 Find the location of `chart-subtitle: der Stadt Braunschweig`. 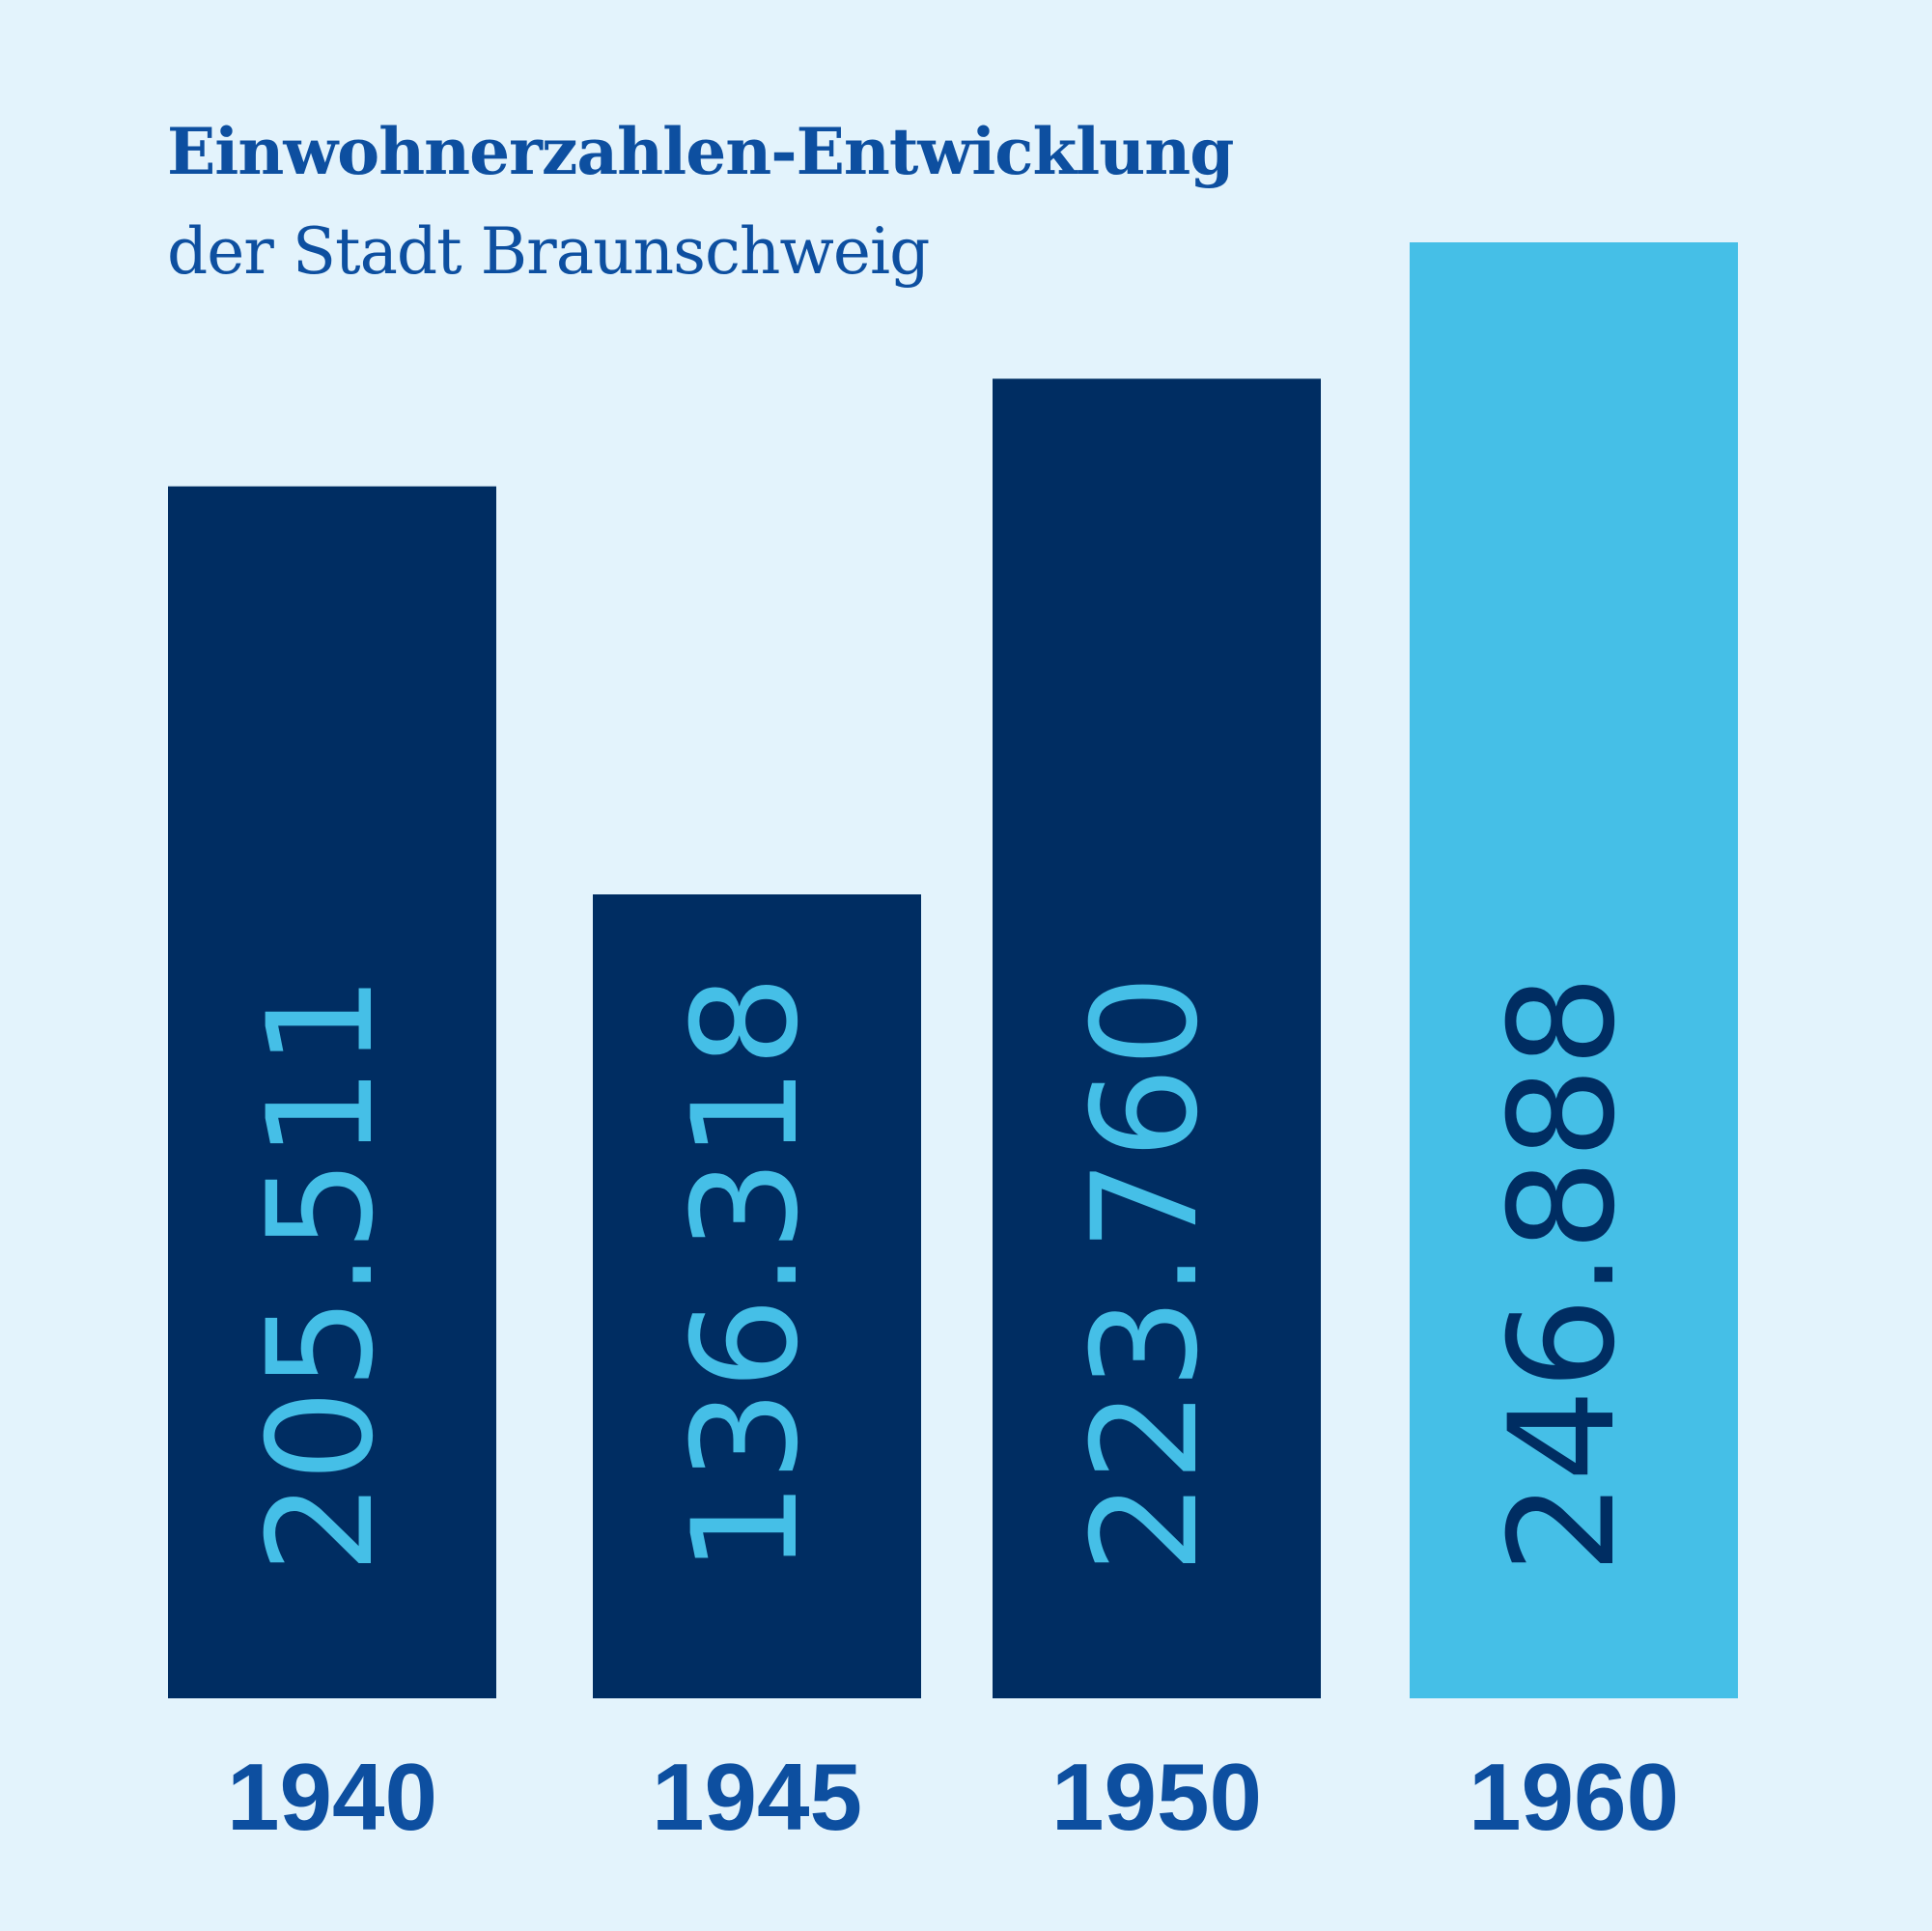

chart-subtitle: der Stadt Braunschweig is located at coordinates (549, 251).